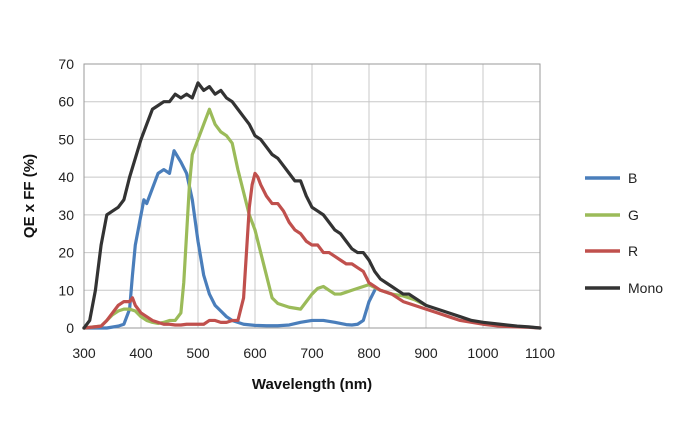 The image size is (690, 428). What do you see at coordinates (66, 196) in the screenshot?
I see `y-tick-labels: 0 10 20 30 40 50 60 70` at bounding box center [66, 196].